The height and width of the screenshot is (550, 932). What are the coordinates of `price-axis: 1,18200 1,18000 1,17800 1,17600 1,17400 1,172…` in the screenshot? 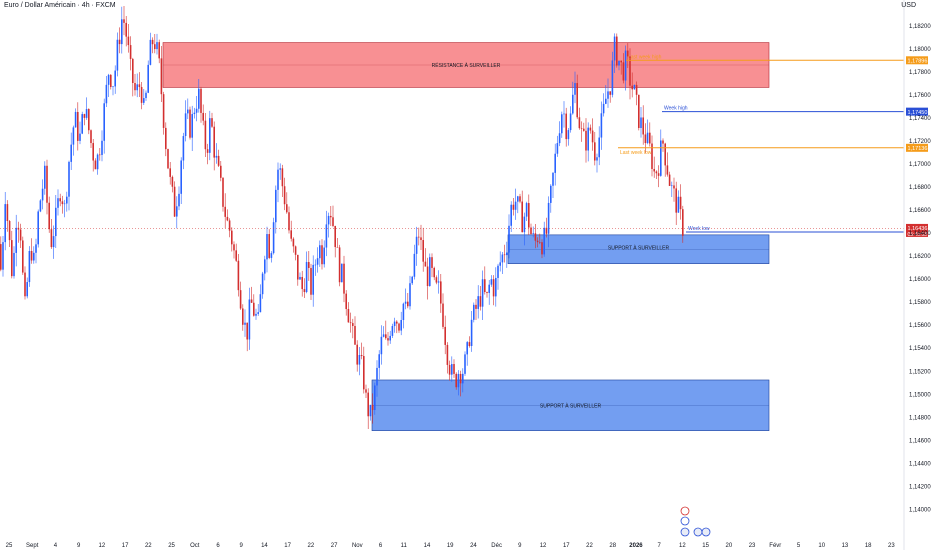 It's located at (917, 275).